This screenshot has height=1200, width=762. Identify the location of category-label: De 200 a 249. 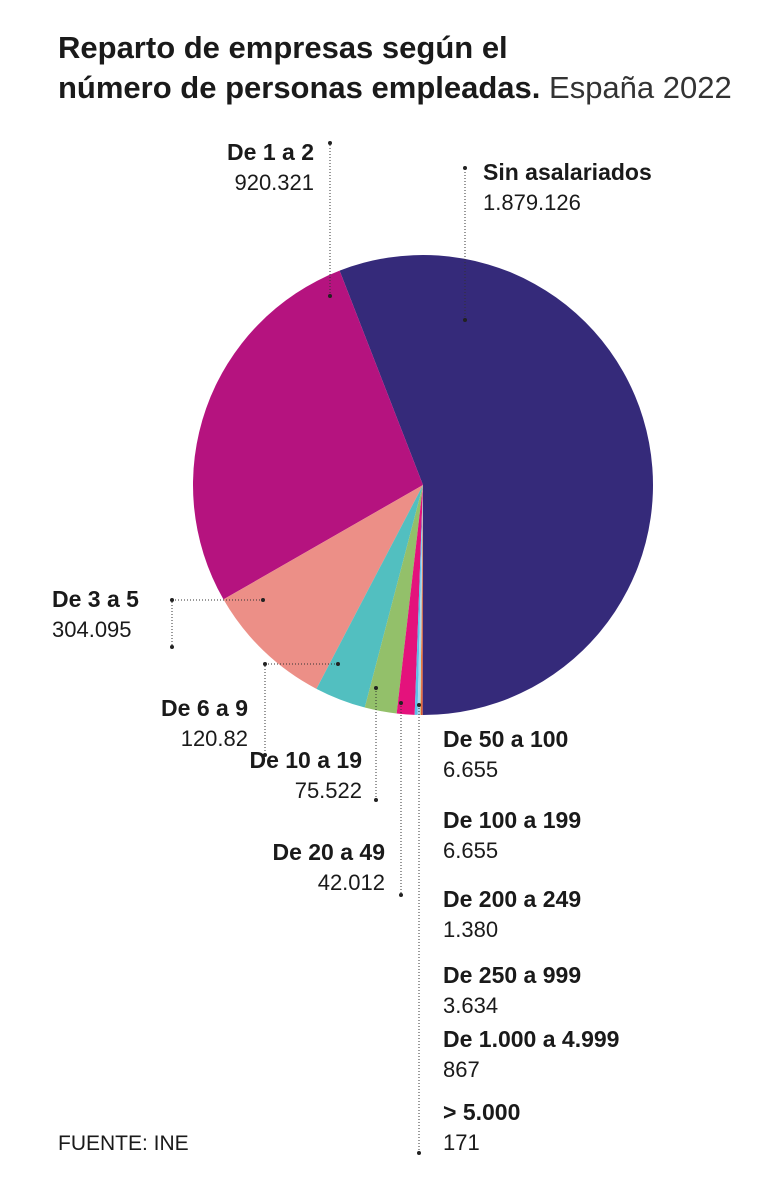
(512, 899).